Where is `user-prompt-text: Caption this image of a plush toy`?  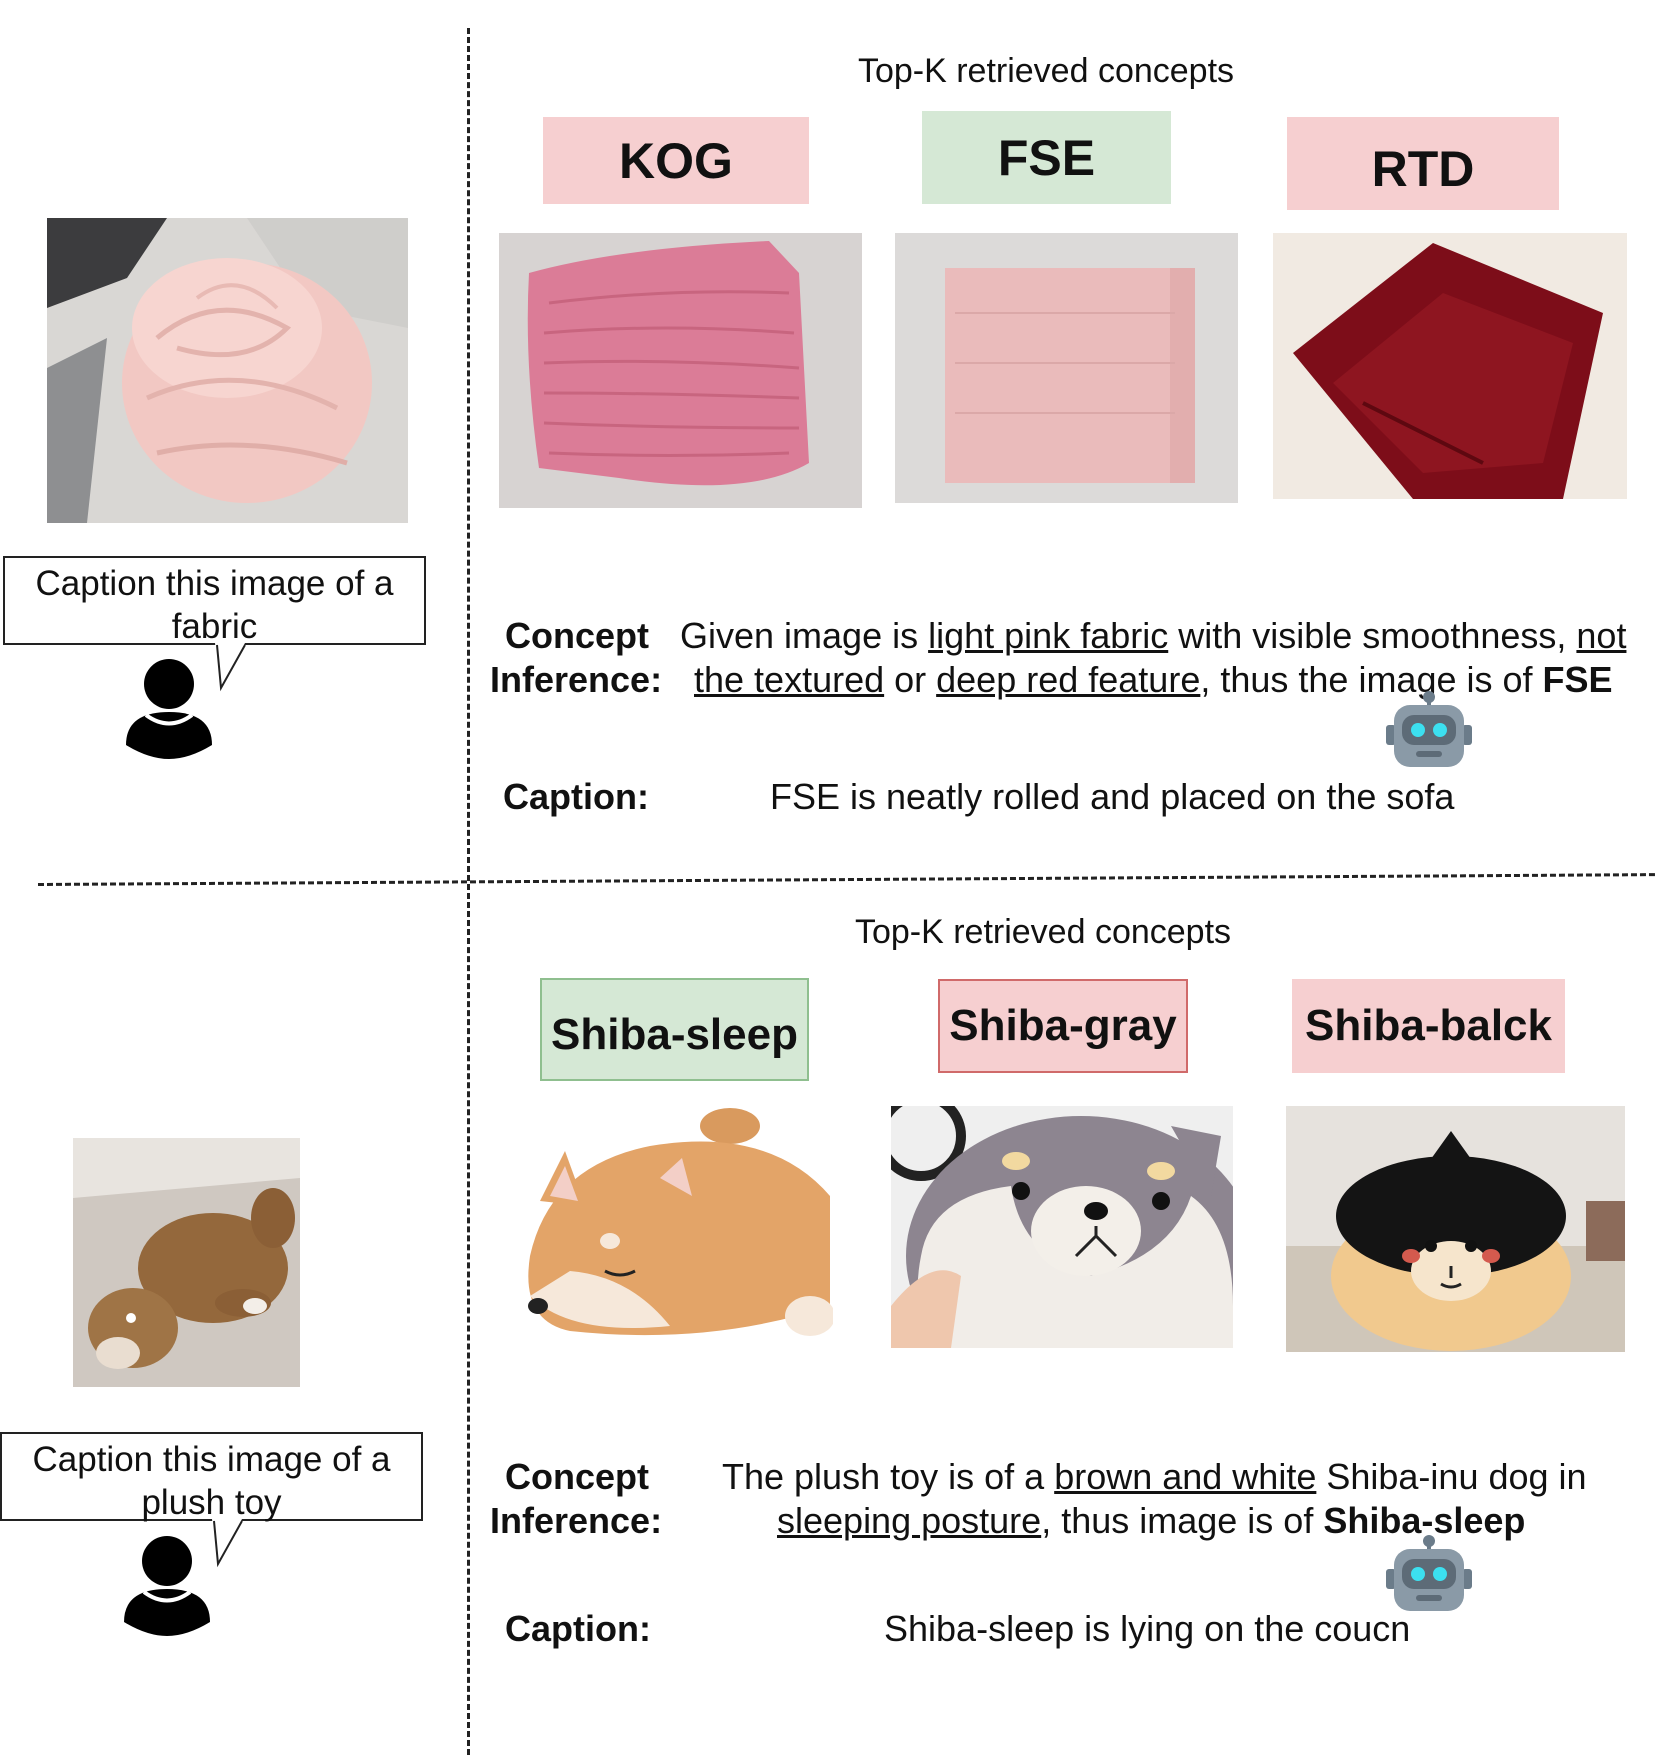
user-prompt-text: Caption this image of a plush toy is located at coordinates (211, 1481).